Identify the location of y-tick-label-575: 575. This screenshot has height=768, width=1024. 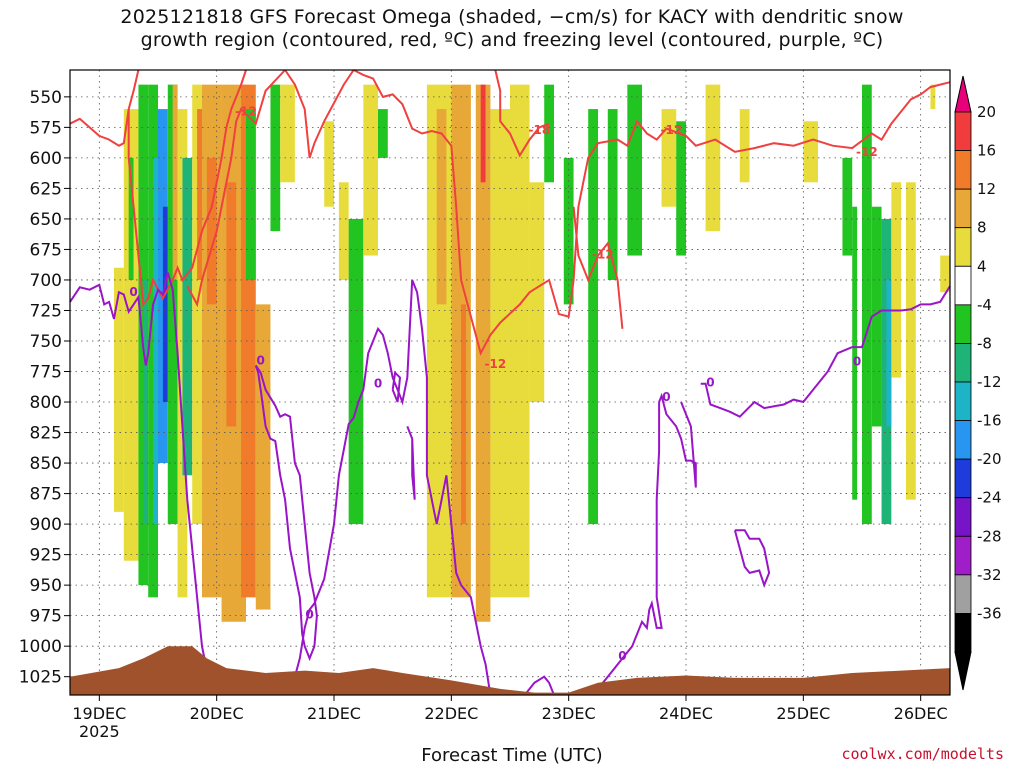
(46, 128).